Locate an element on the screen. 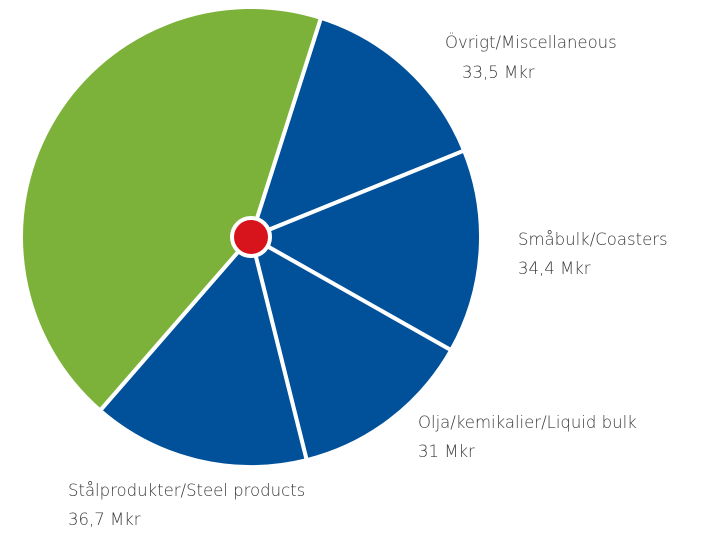 The width and height of the screenshot is (714, 539). slice-value: 34,4 Mkr is located at coordinates (554, 268).